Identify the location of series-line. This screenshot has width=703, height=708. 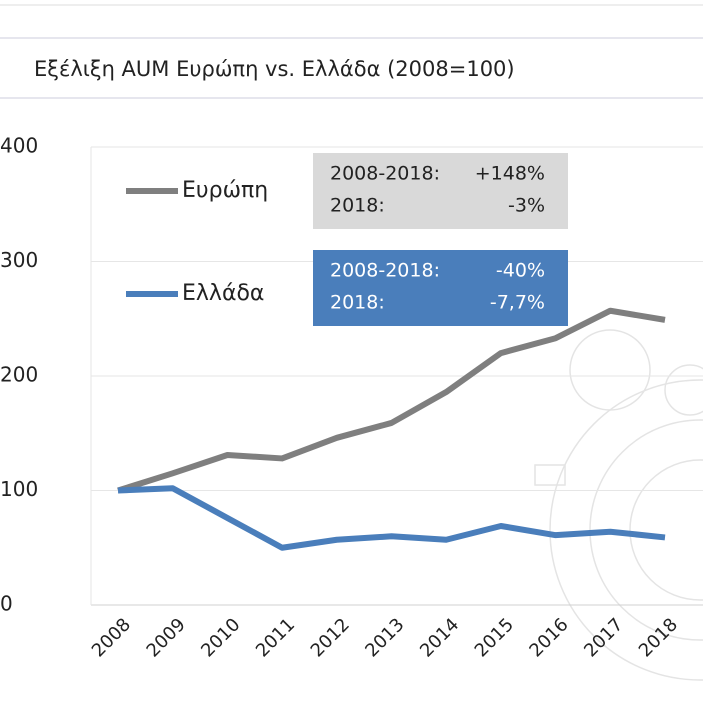
(391, 518).